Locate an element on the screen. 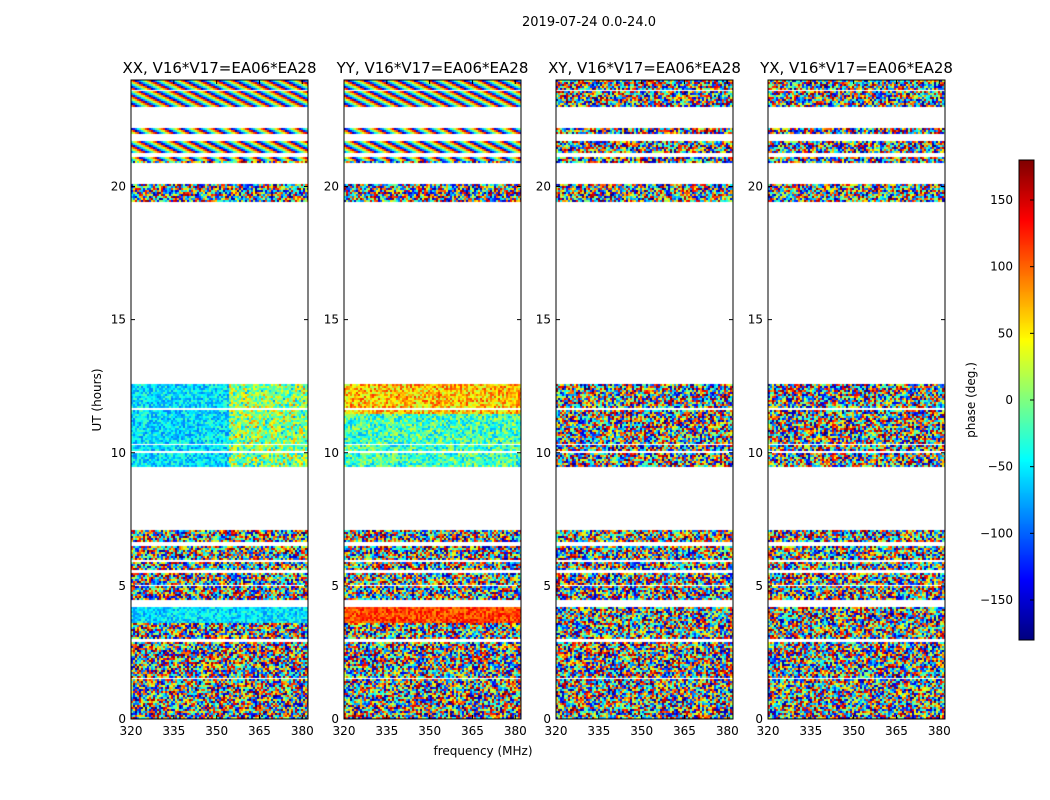  colorbar-label: phase (deg.) is located at coordinates (971, 400).